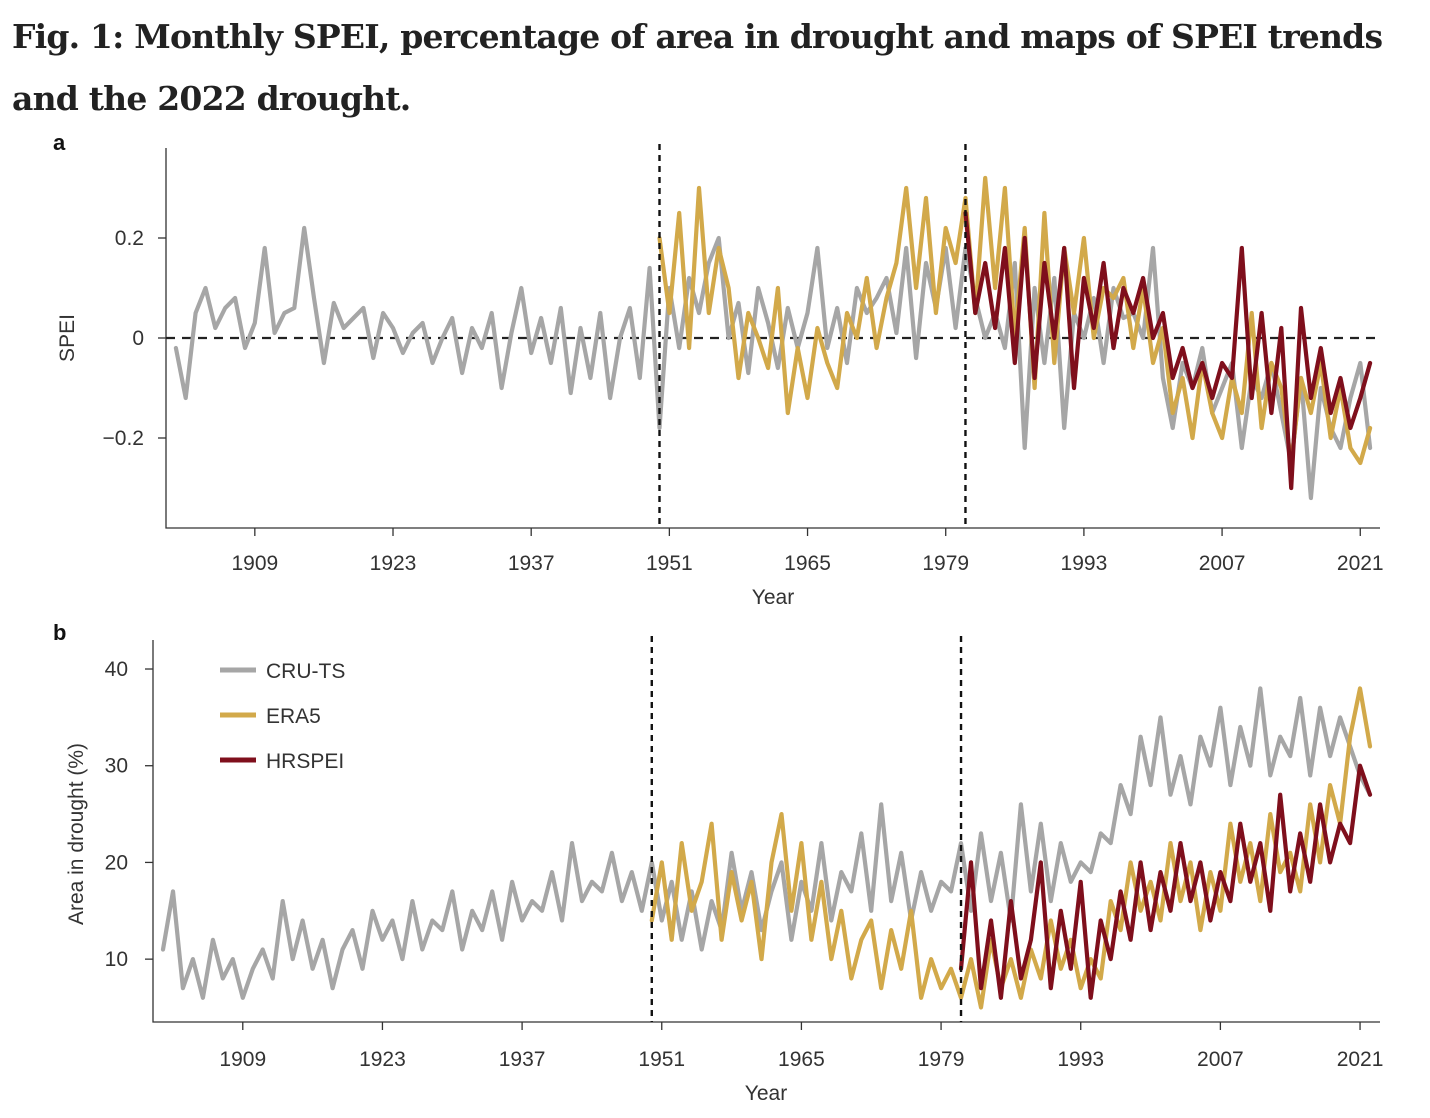 This screenshot has height=1118, width=1430. I want to click on y-tick-label: 0, so click(138, 338).